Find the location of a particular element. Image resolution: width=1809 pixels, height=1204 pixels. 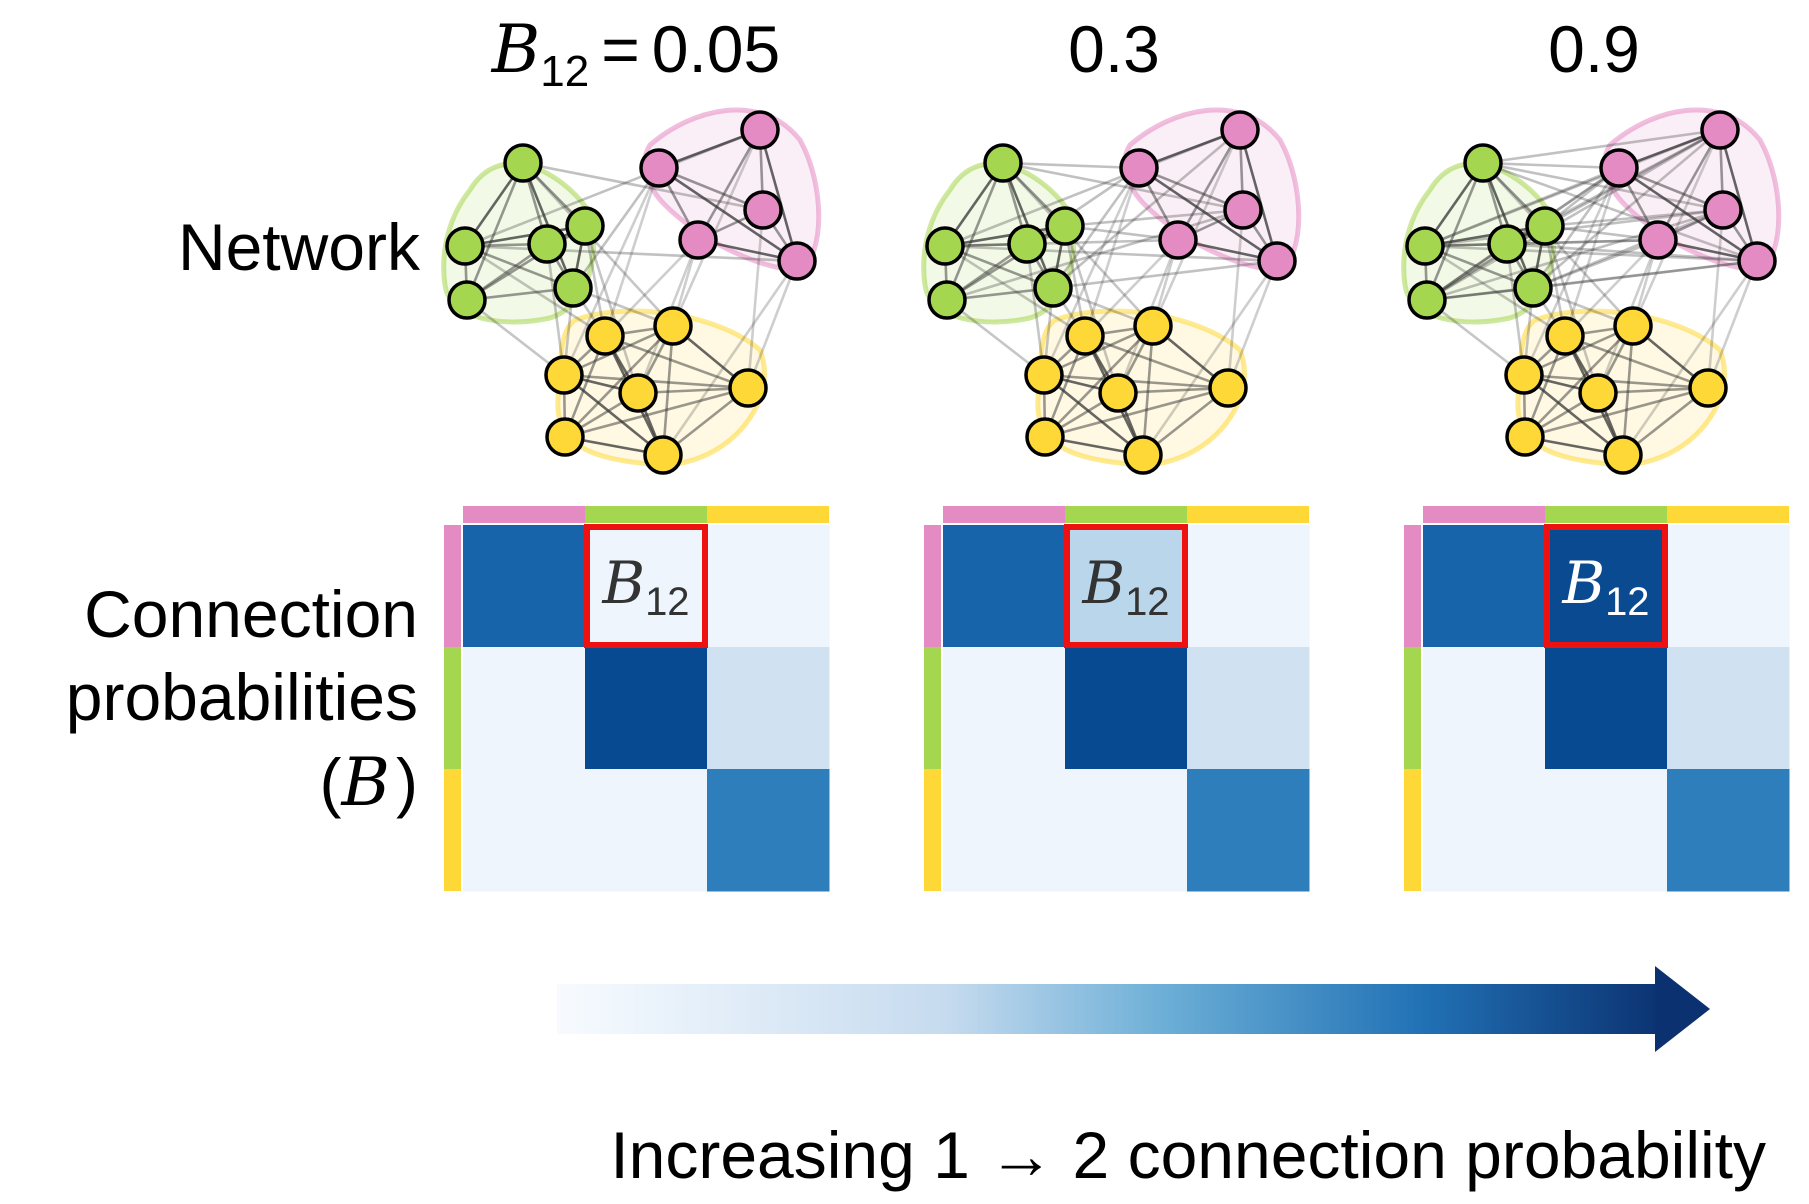

b12-highlight-box is located at coordinates (646, 586).